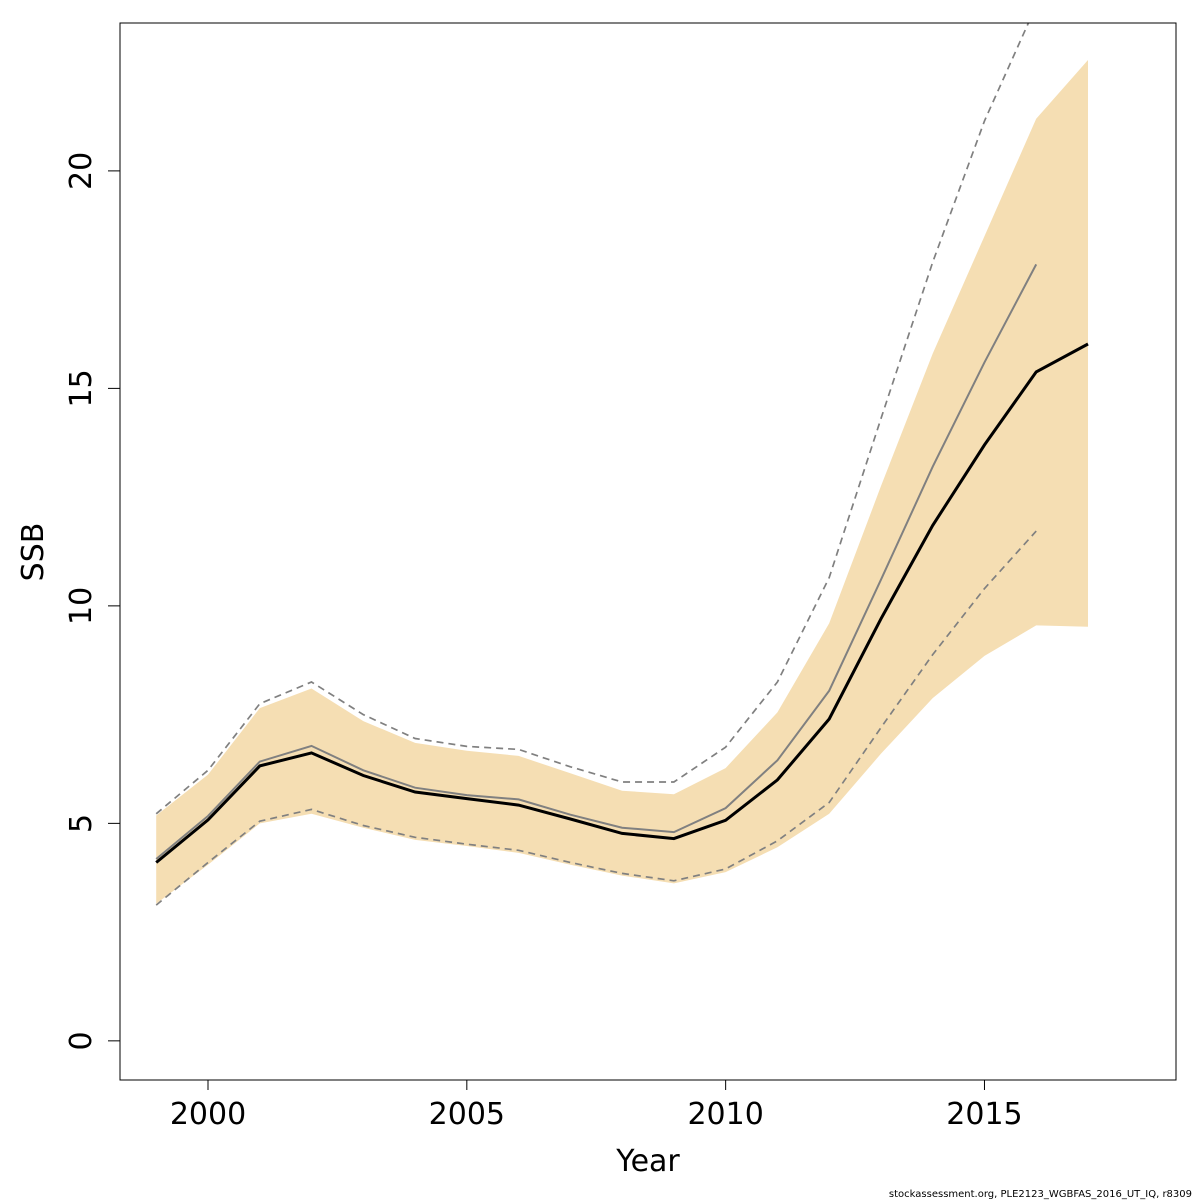  Describe the element at coordinates (81, 171) in the screenshot. I see `y-tick-label: 20` at that location.